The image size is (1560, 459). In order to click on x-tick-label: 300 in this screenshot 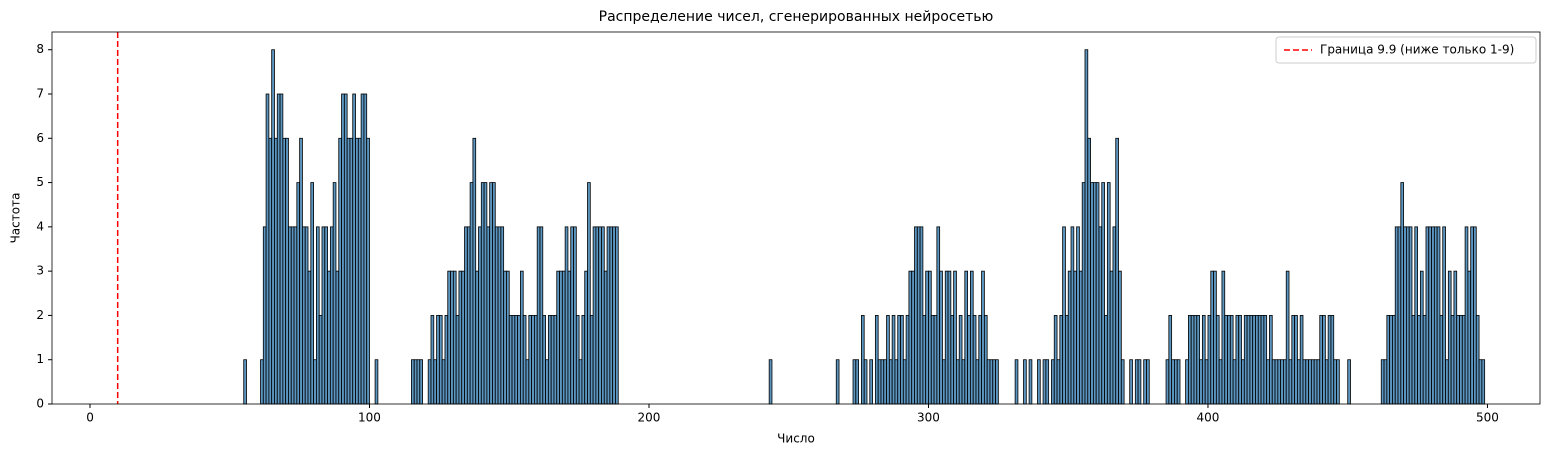, I will do `click(928, 418)`.